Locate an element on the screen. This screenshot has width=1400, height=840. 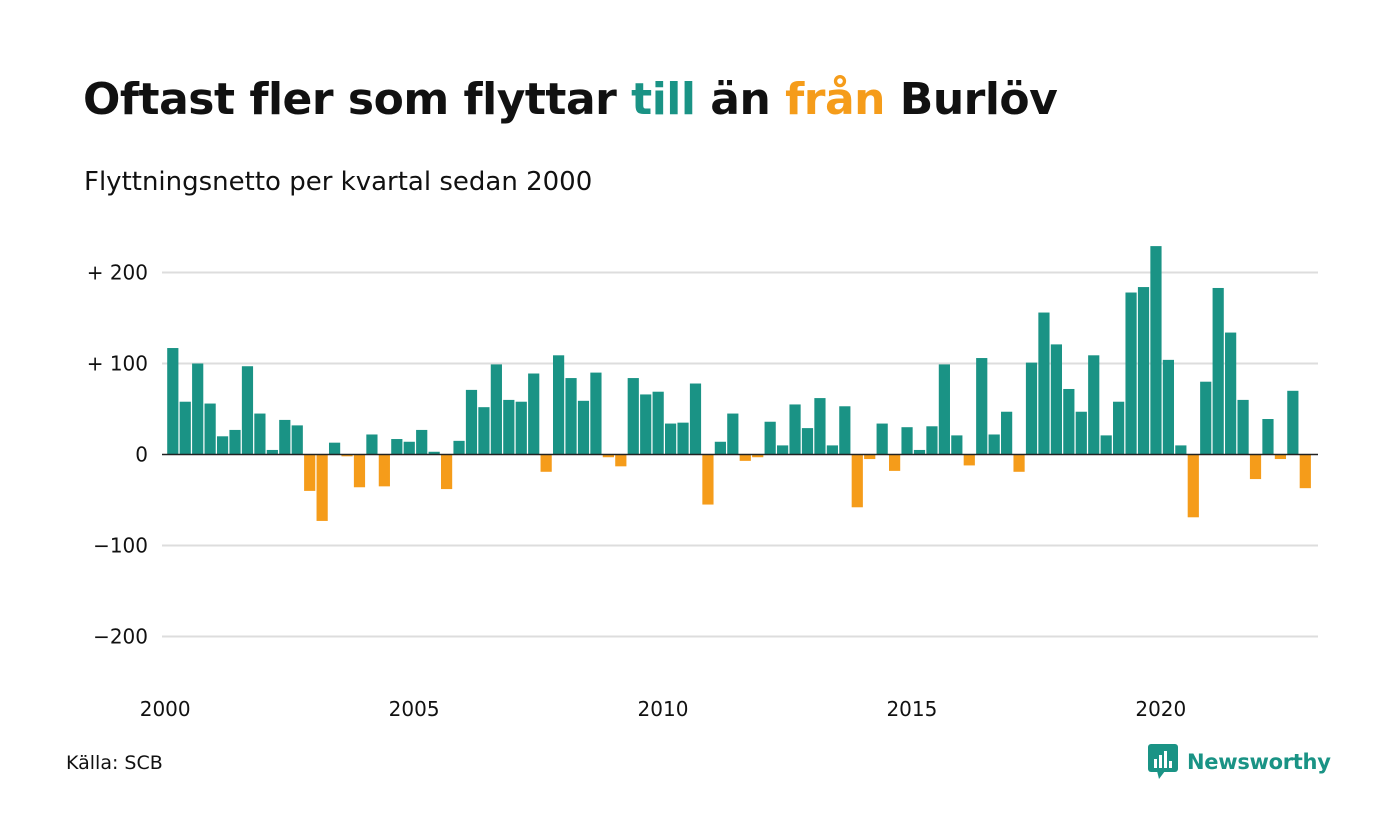
y-tick-label: + 200 is located at coordinates (117, 273).